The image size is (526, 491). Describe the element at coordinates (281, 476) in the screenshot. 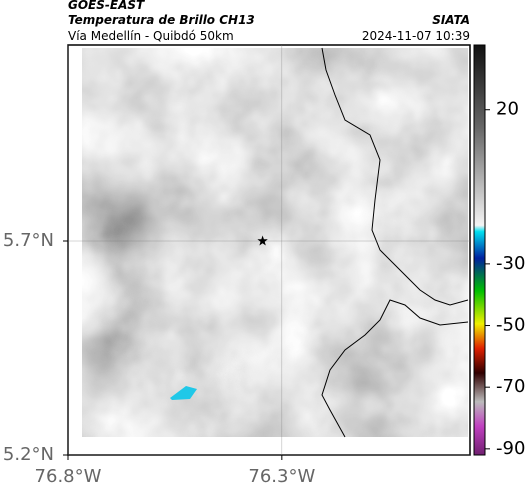

I see `x-tick-label: 76.3°W` at that location.